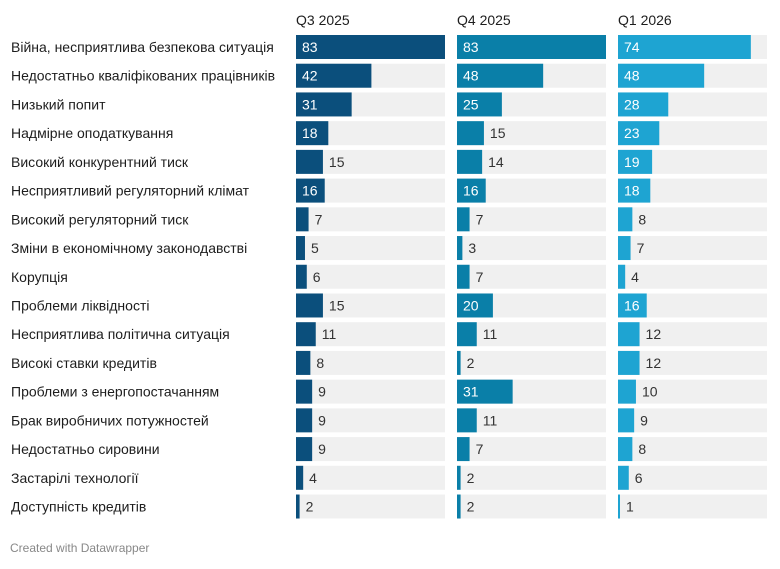  I want to click on data-label: 19, so click(632, 162).